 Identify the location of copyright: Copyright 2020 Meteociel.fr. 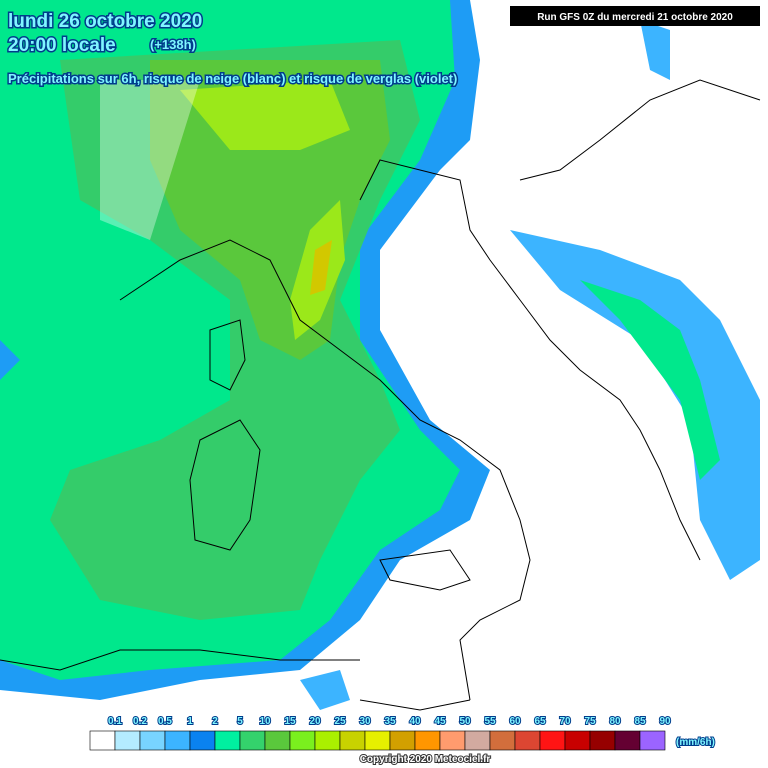
(425, 759).